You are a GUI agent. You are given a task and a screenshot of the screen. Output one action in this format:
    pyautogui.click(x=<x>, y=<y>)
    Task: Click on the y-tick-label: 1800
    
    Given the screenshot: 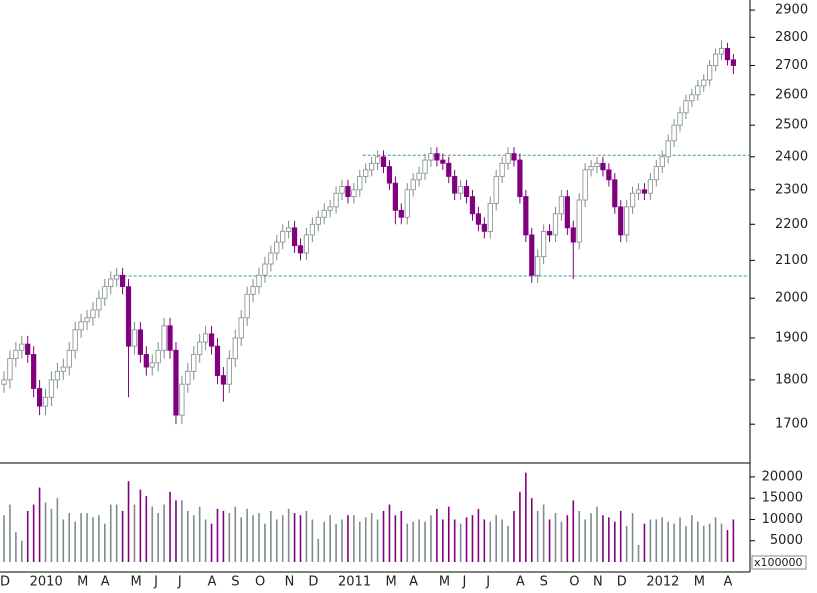 What is the action you would take?
    pyautogui.click(x=791, y=379)
    